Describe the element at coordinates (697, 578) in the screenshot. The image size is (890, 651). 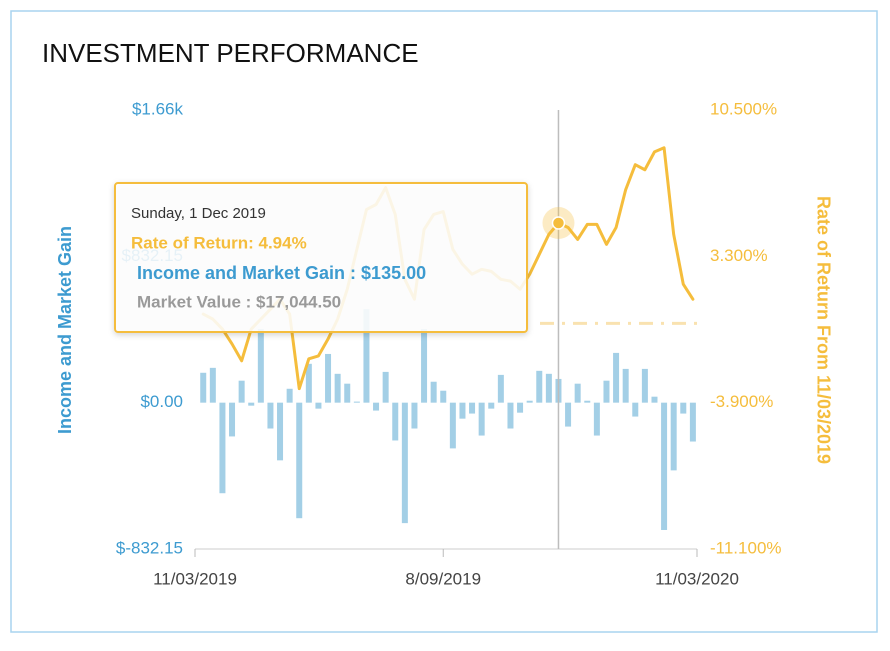
I see `x-tick-label: 11/03/2020` at that location.